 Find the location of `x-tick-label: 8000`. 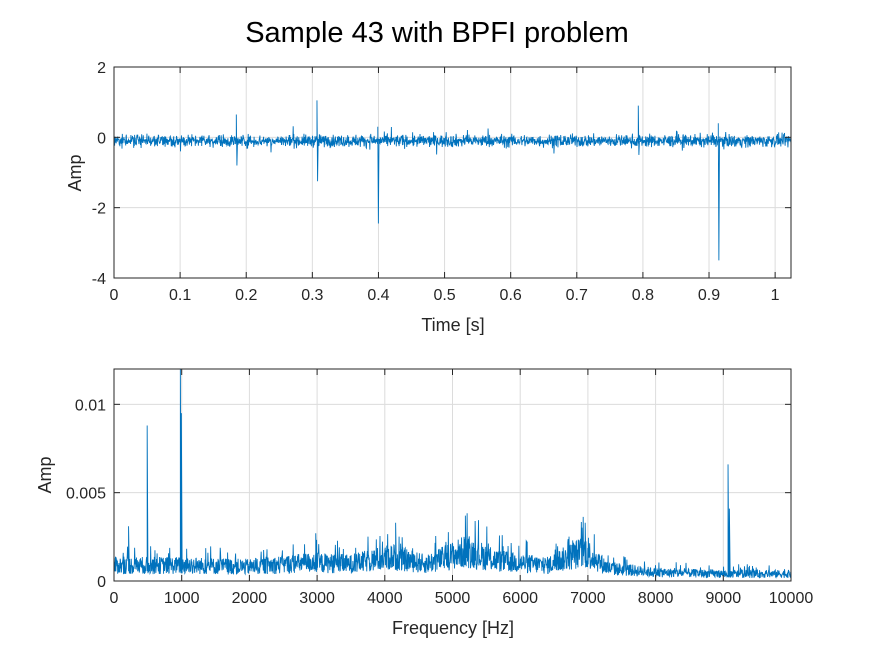

x-tick-label: 8000 is located at coordinates (656, 598).